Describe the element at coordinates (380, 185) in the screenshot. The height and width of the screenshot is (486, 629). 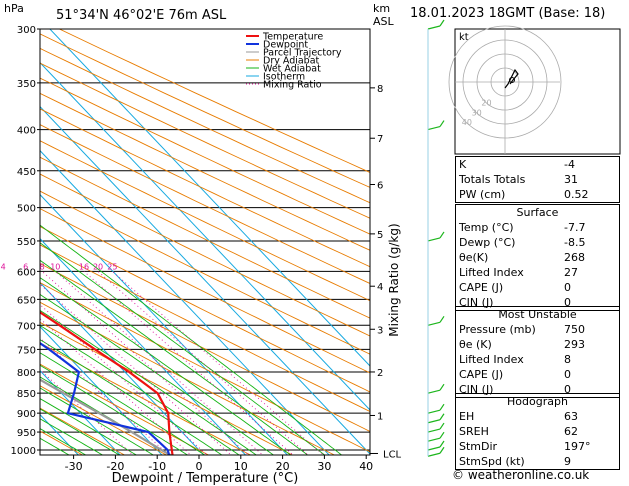
I see `km-label-6: 6` at that location.